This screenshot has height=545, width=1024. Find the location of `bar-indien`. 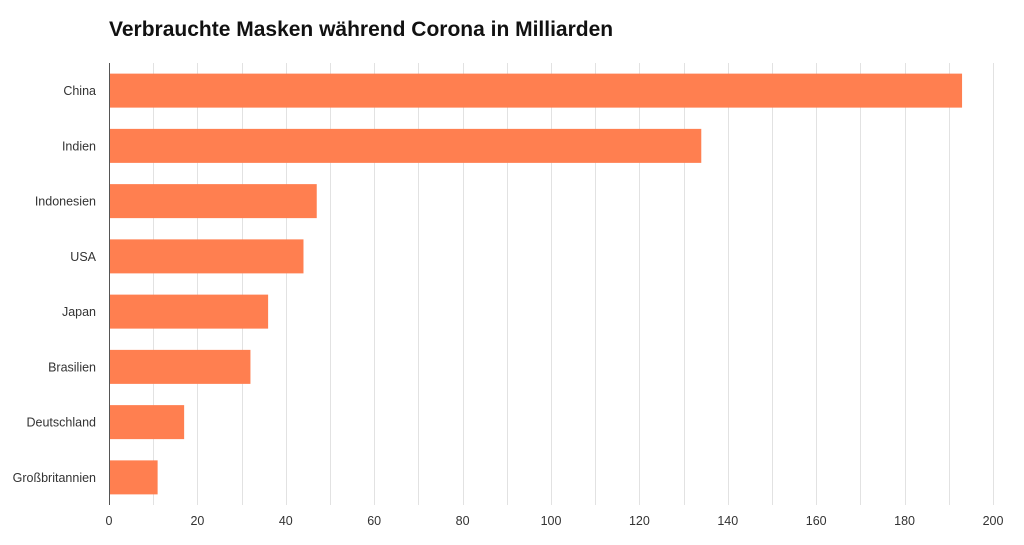

bar-indien is located at coordinates (405, 145).